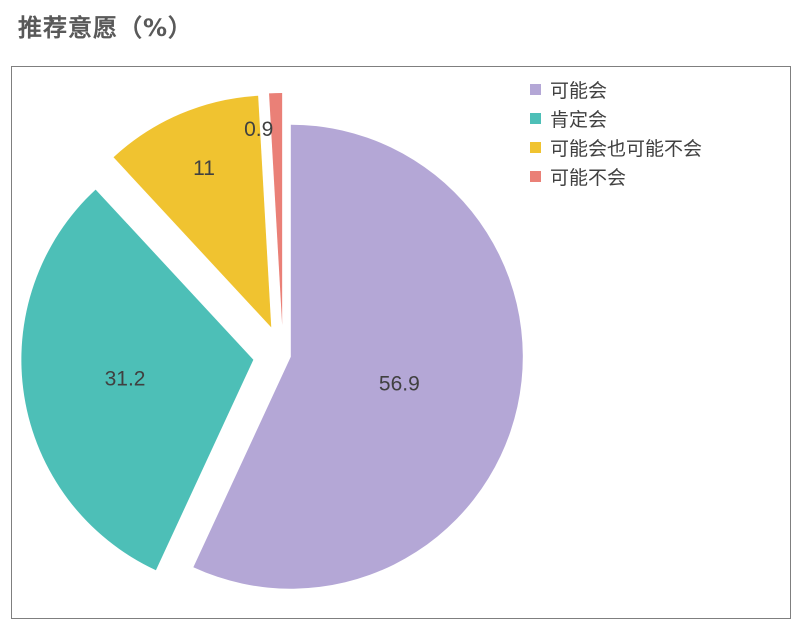 The height and width of the screenshot is (625, 800). I want to click on legend-item: 可能不会, so click(616, 176).